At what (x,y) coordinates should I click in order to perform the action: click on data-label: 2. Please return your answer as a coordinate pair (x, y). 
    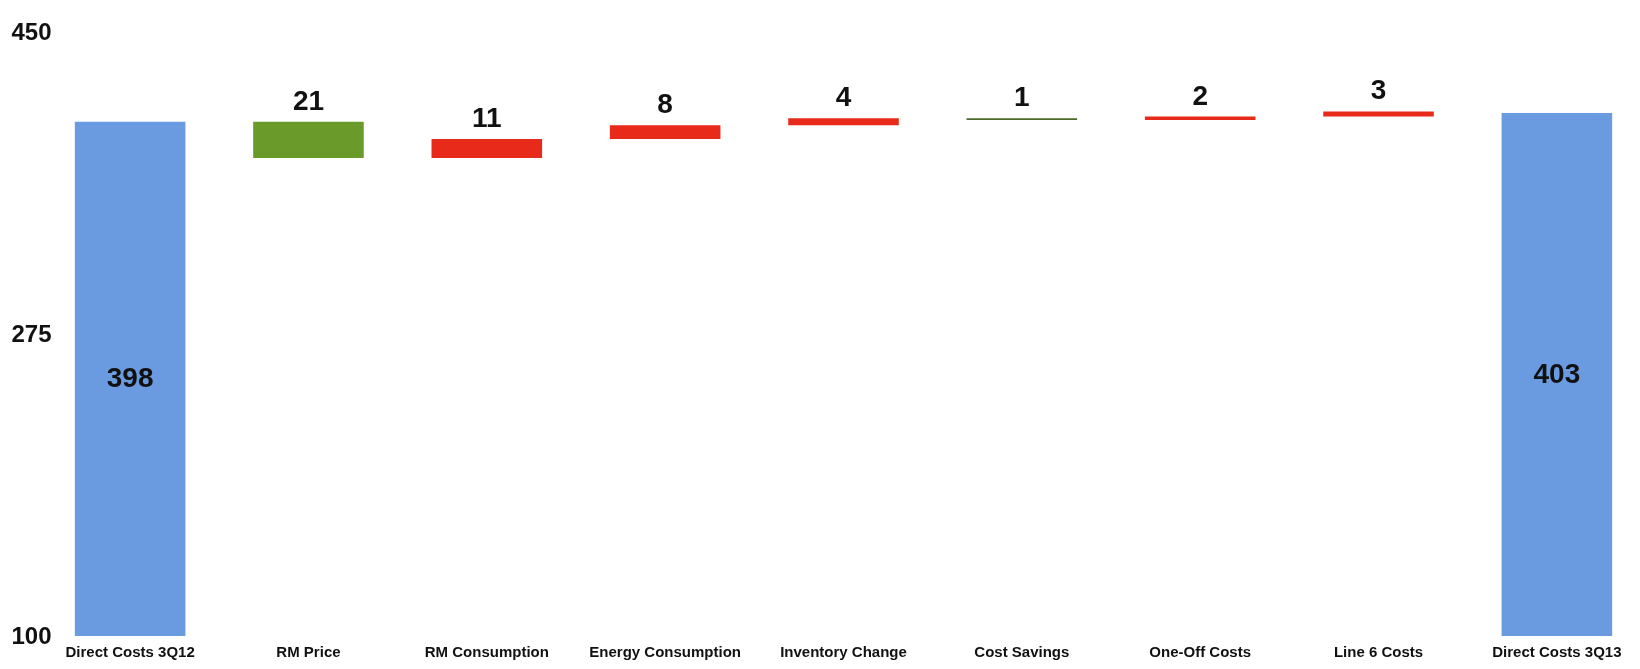
    Looking at the image, I should click on (1200, 95).